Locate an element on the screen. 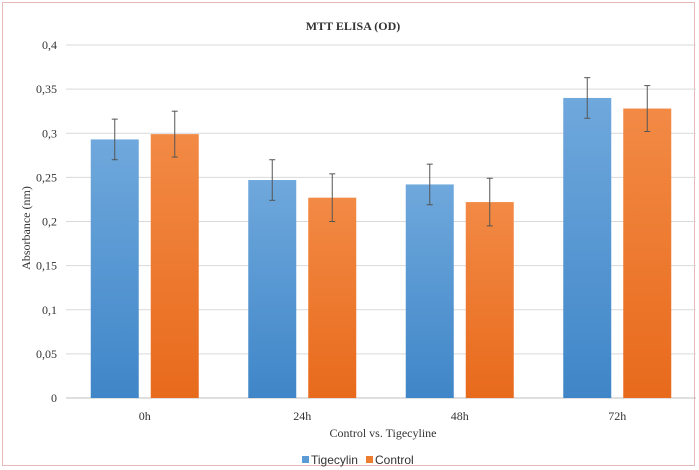 This screenshot has height=470, width=699. y-tick-label: 0 is located at coordinates (54, 398).